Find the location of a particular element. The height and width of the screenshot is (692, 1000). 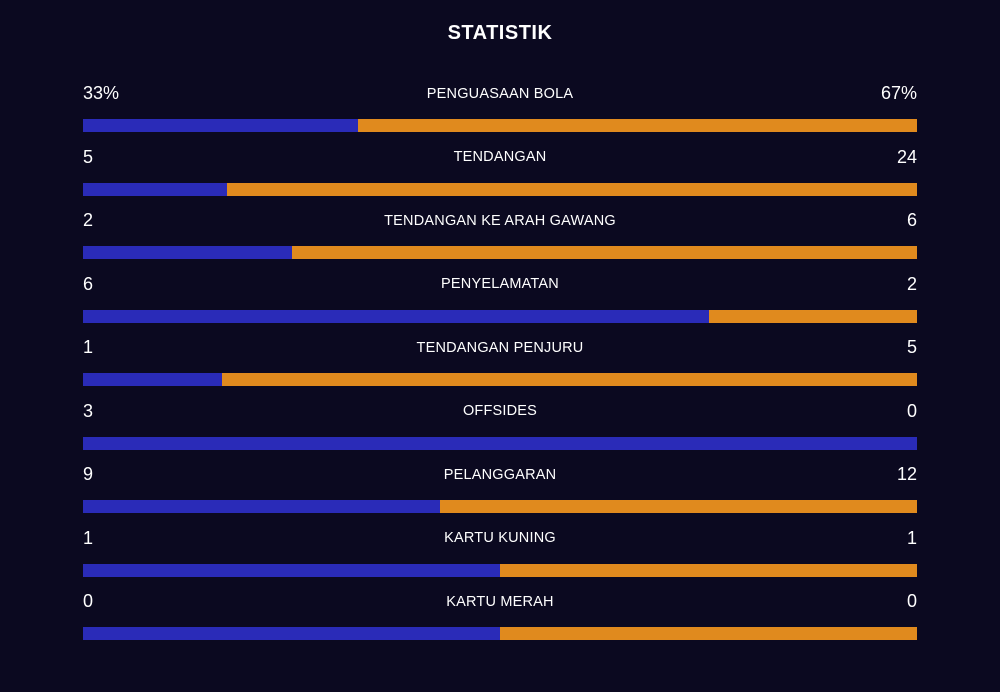

home-value: 33% is located at coordinates (101, 93).